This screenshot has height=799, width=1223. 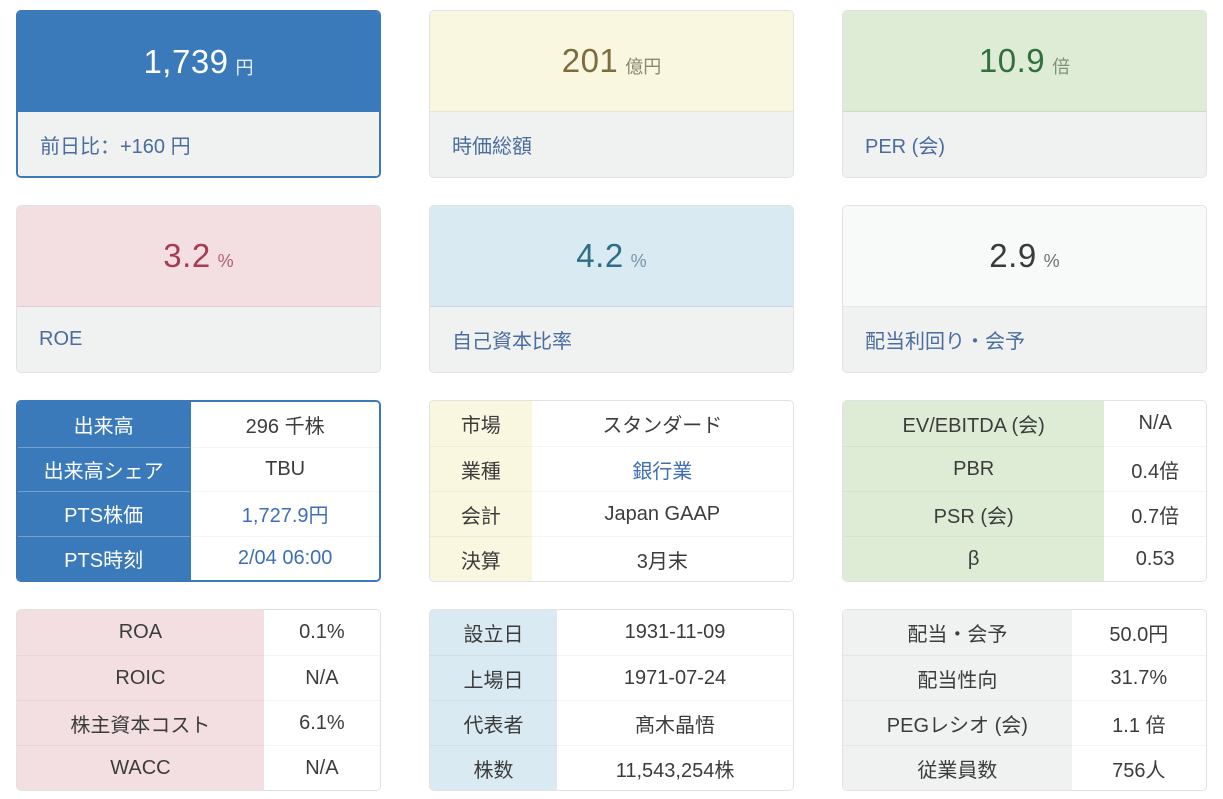 I want to click on table-row: 出来高 296 千株, so click(x=198, y=424).